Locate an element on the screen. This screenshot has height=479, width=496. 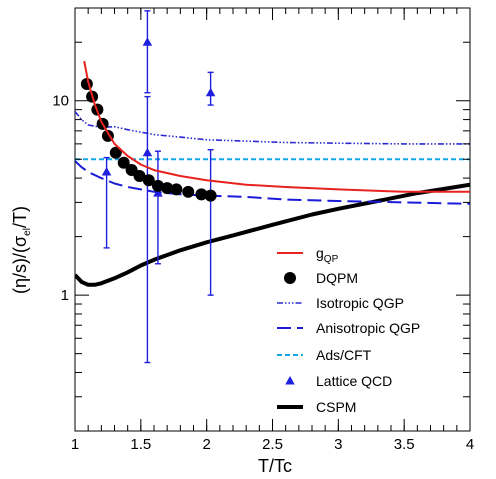
y-axis-title: (η/s)/(σel/T) is located at coordinates (21, 250).